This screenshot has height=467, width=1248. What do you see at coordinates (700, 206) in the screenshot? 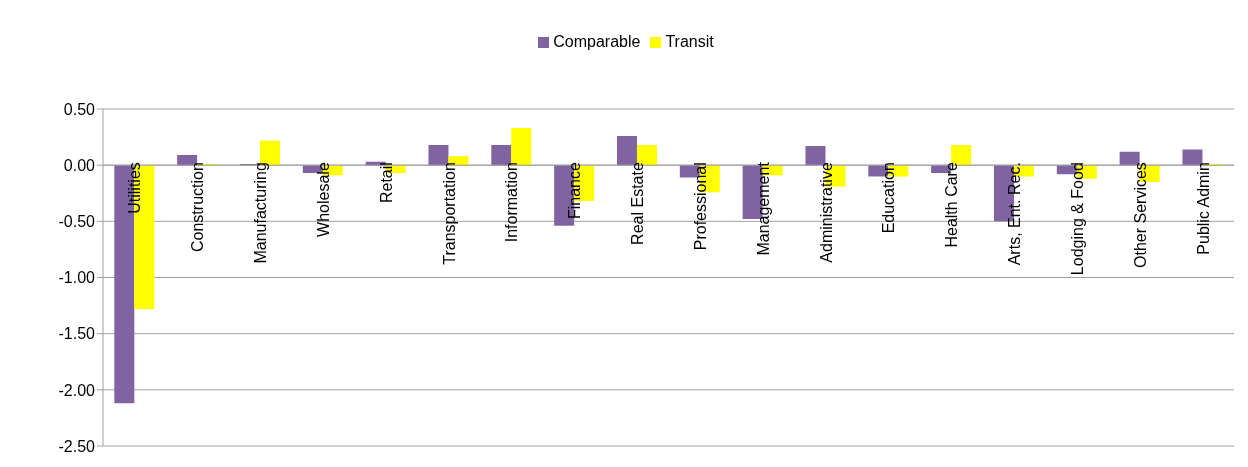
I see `x-tick-label: Professional` at bounding box center [700, 206].